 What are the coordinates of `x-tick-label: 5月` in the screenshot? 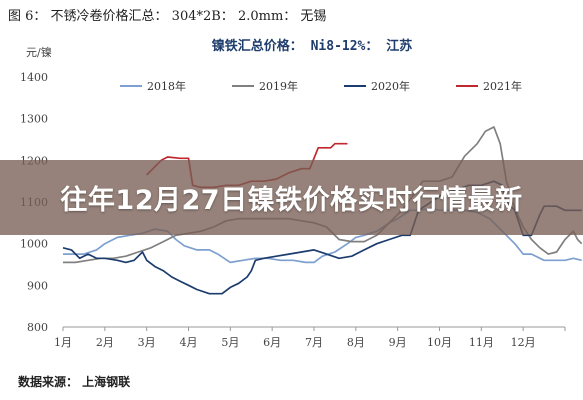 It's located at (230, 342).